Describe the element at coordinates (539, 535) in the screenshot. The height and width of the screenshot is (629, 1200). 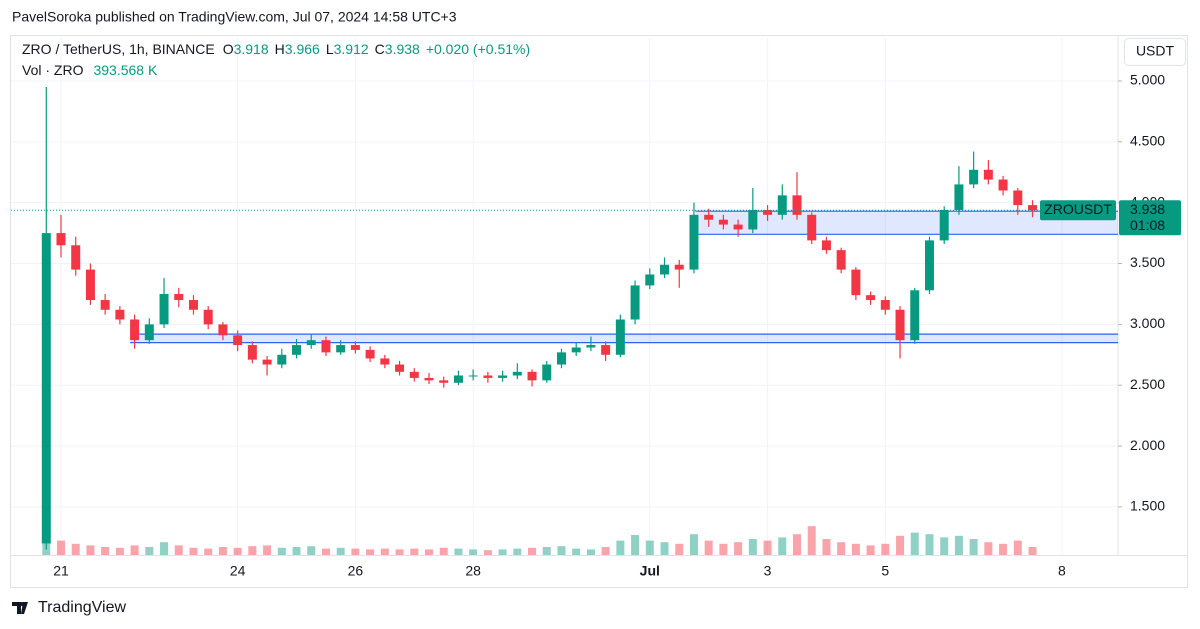
I see `volume-bars` at that location.